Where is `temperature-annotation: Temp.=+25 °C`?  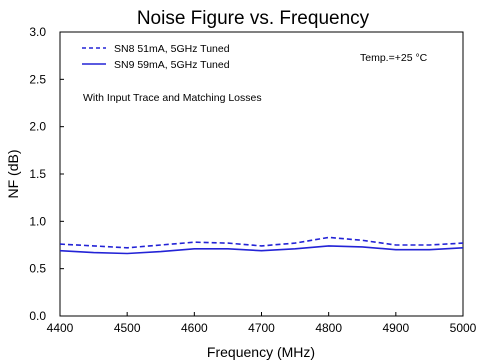 temperature-annotation: Temp.=+25 °C is located at coordinates (394, 58).